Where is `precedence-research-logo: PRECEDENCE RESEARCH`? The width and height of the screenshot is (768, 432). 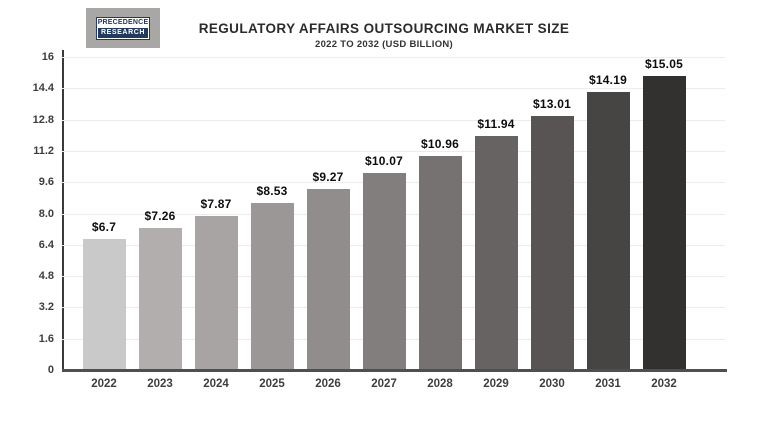
precedence-research-logo: PRECEDENCE RESEARCH is located at coordinates (123, 28).